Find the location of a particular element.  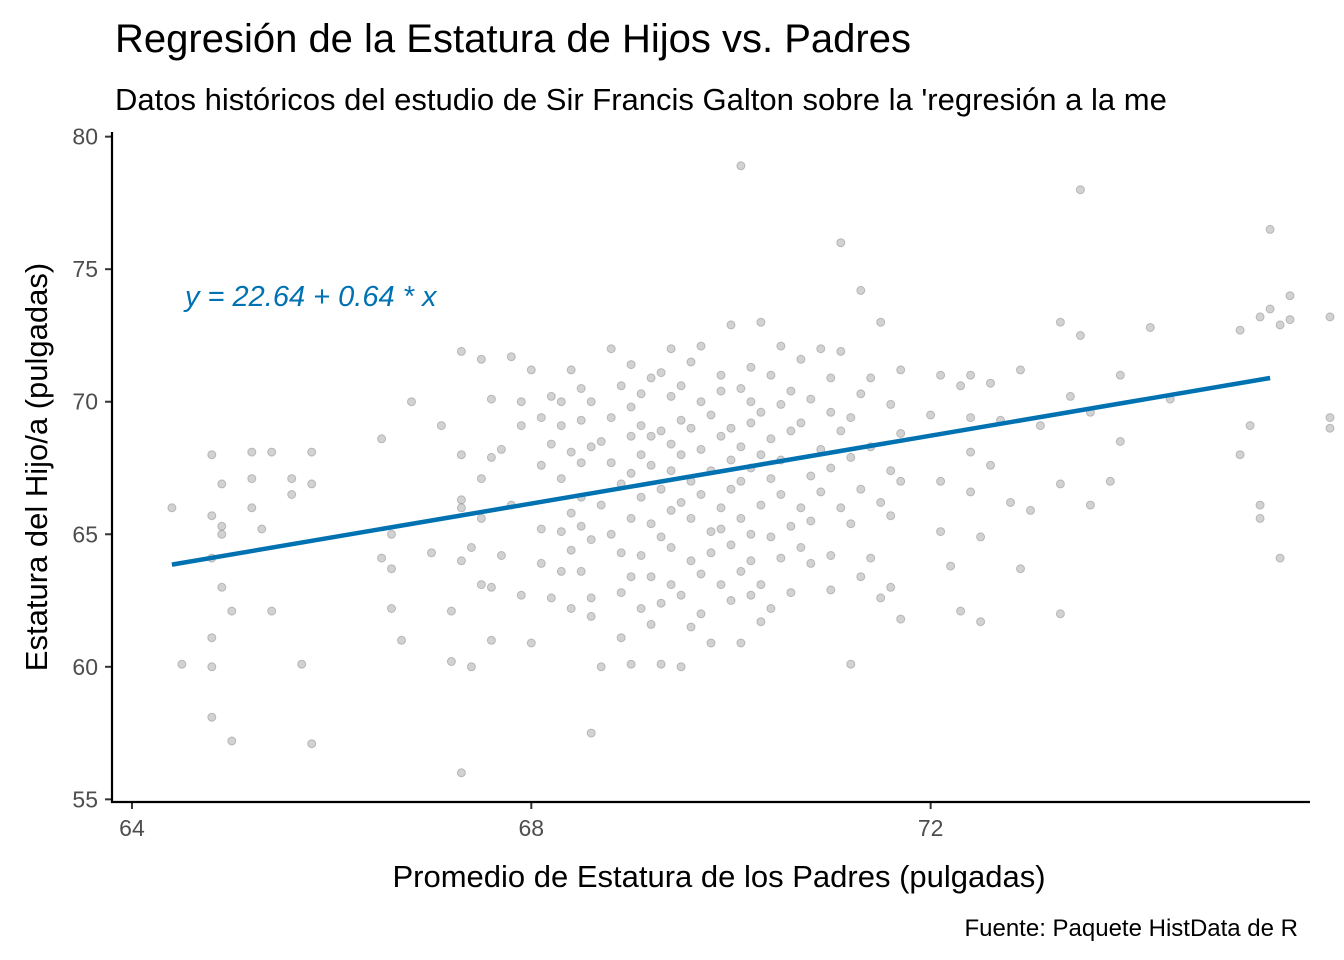

y-tick-label: 65 is located at coordinates (85, 534).